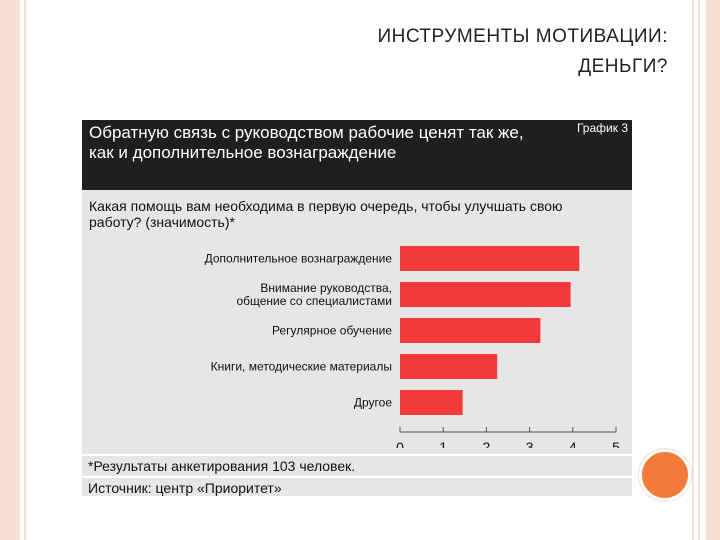  Describe the element at coordinates (602, 128) in the screenshot. I see `figure-badge: График 3` at that location.